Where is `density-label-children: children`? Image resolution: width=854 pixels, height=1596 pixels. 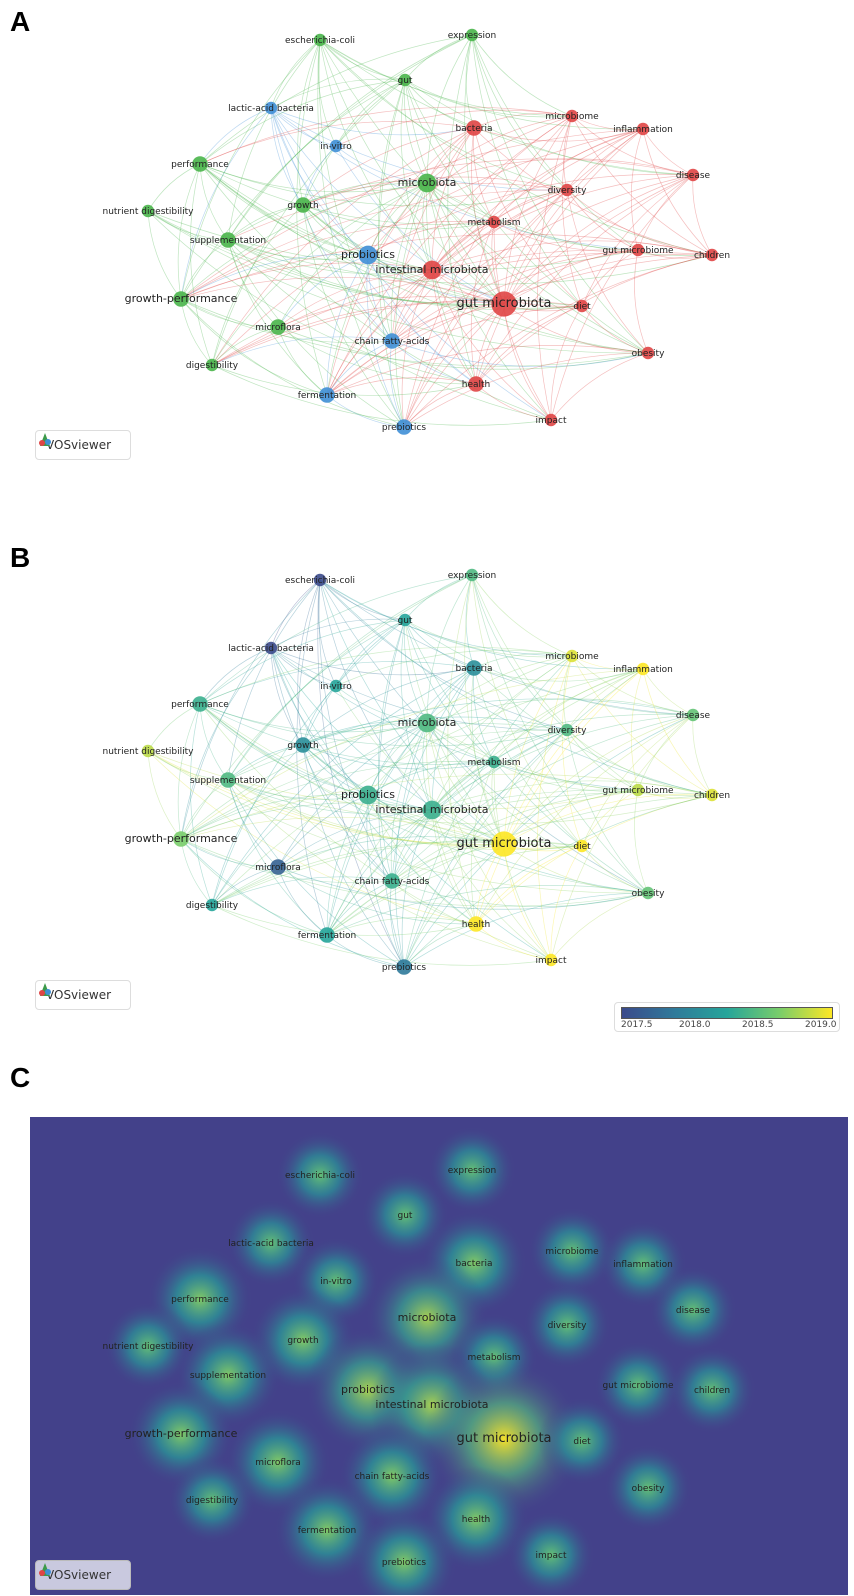
density-label-children: children is located at coordinates (712, 1391).